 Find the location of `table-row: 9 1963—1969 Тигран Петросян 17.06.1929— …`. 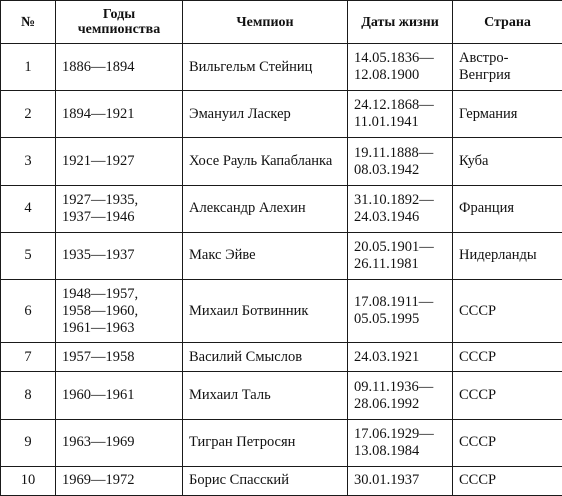

table-row: 9 1963—1969 Тигран Петросян 17.06.1929— … is located at coordinates (281, 442).